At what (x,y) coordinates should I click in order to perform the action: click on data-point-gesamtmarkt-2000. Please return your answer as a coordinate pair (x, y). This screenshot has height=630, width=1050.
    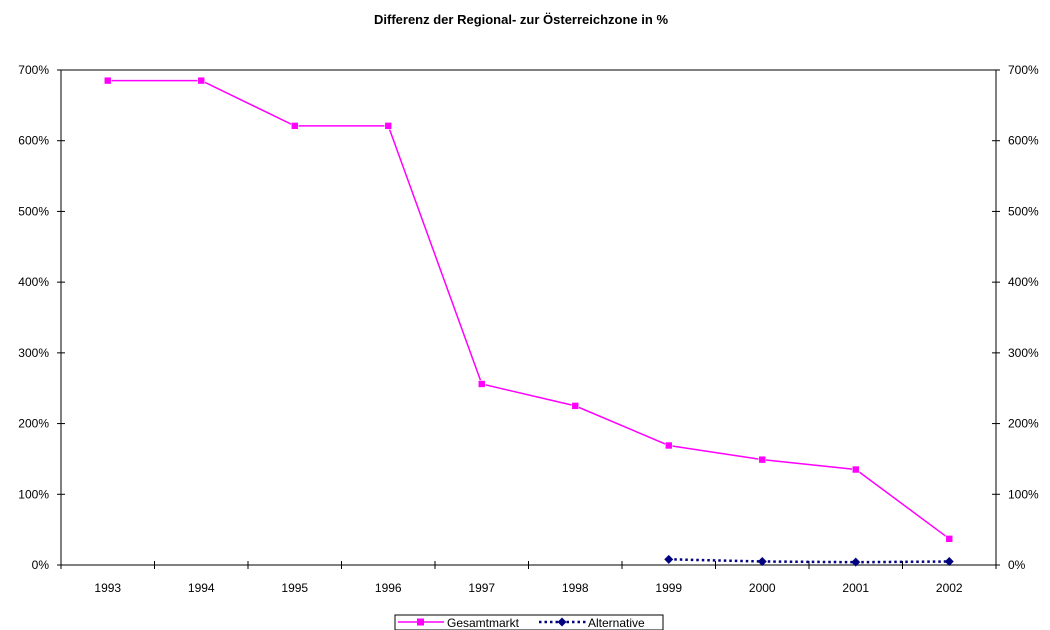
    Looking at the image, I should click on (762, 459).